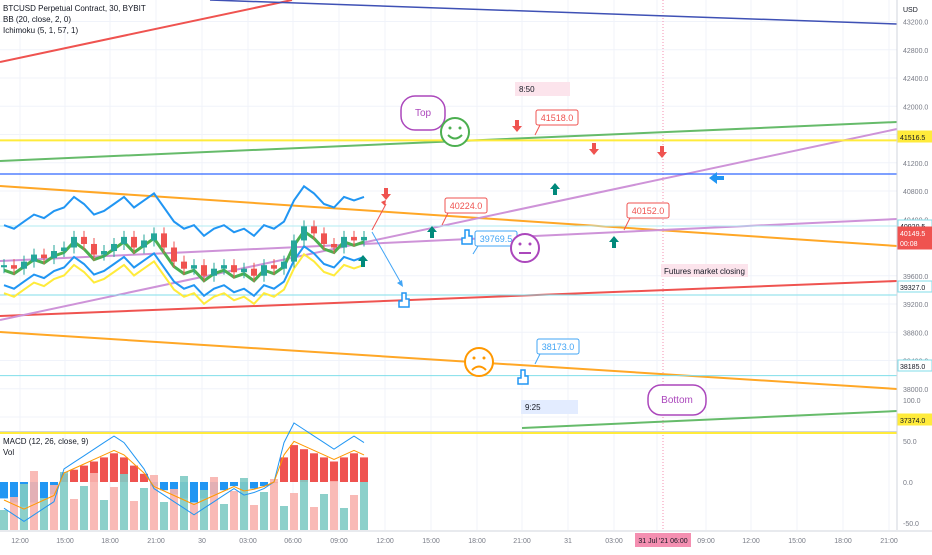 The image size is (932, 555). I want to click on time-axis-label: 03:00, so click(614, 541).